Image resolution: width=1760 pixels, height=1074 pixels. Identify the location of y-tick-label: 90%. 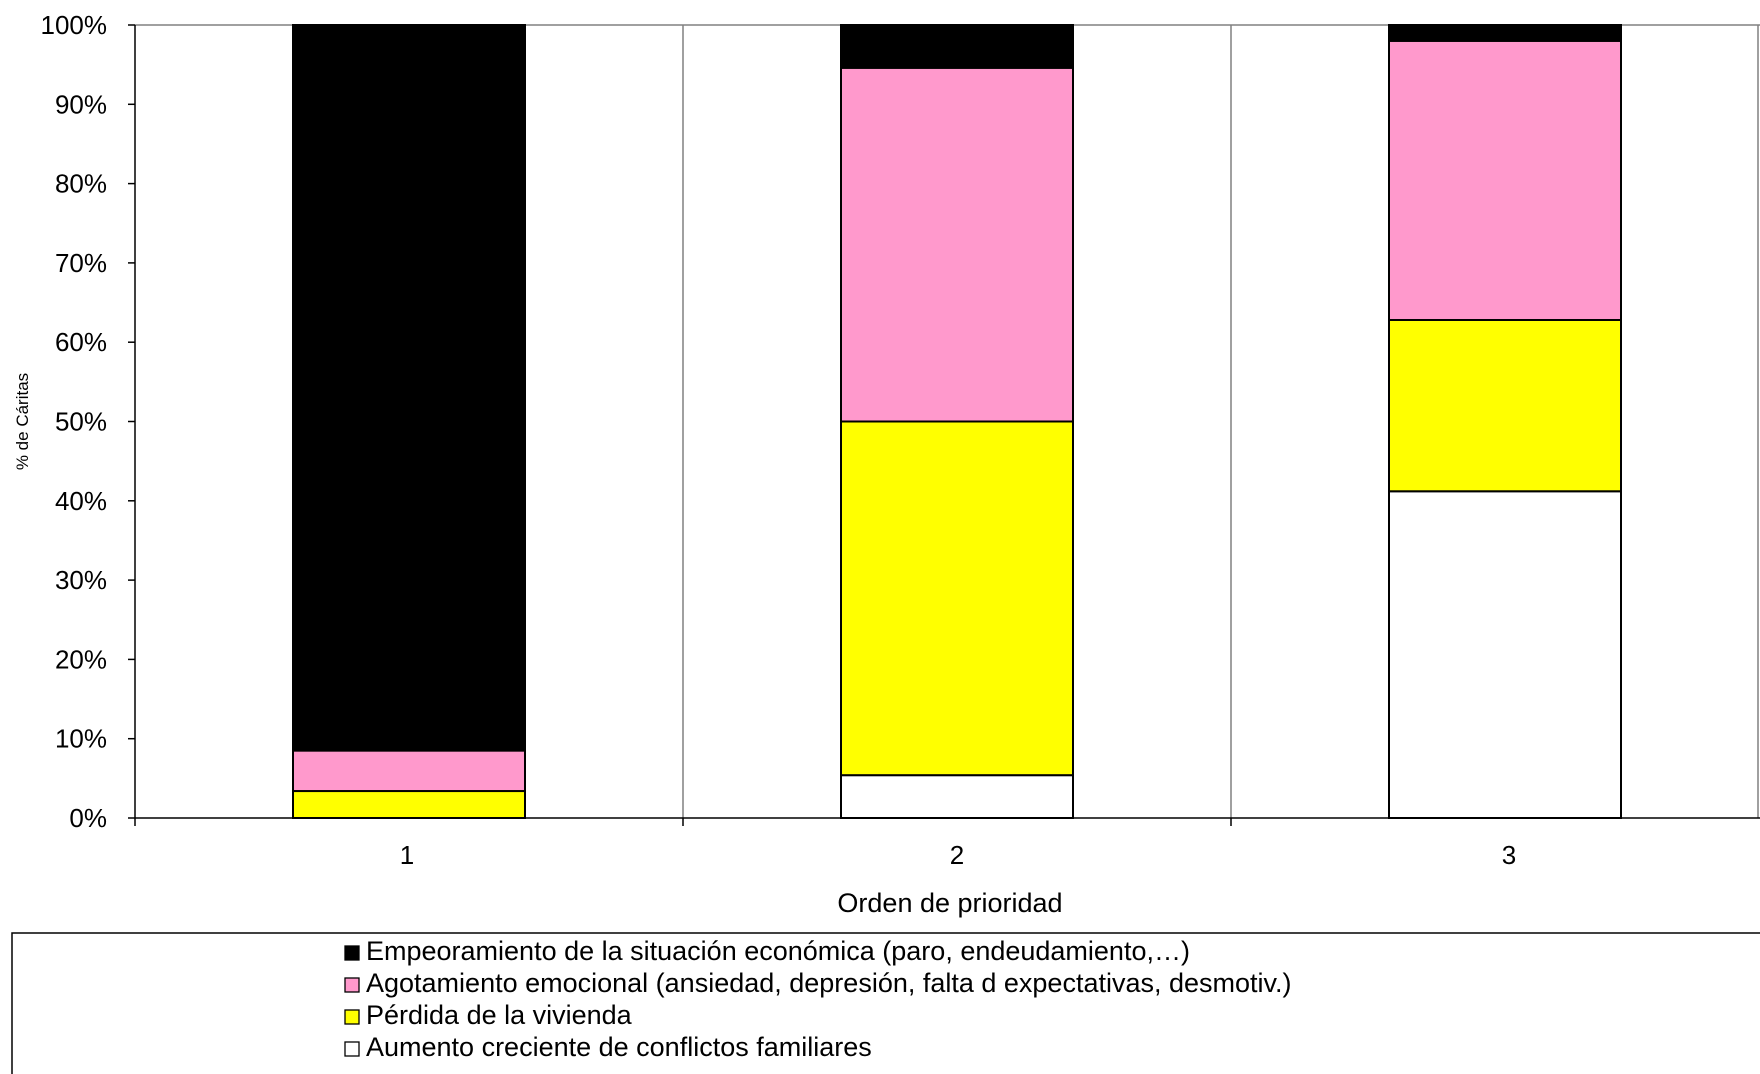
(81, 104).